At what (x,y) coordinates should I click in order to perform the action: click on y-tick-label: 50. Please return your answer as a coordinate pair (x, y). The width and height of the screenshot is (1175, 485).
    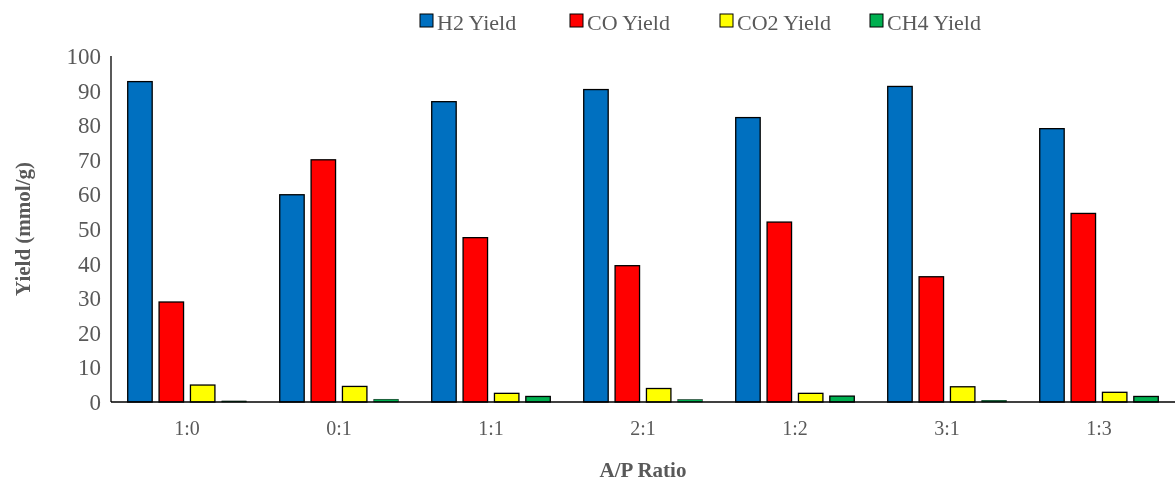
    Looking at the image, I should click on (89, 230).